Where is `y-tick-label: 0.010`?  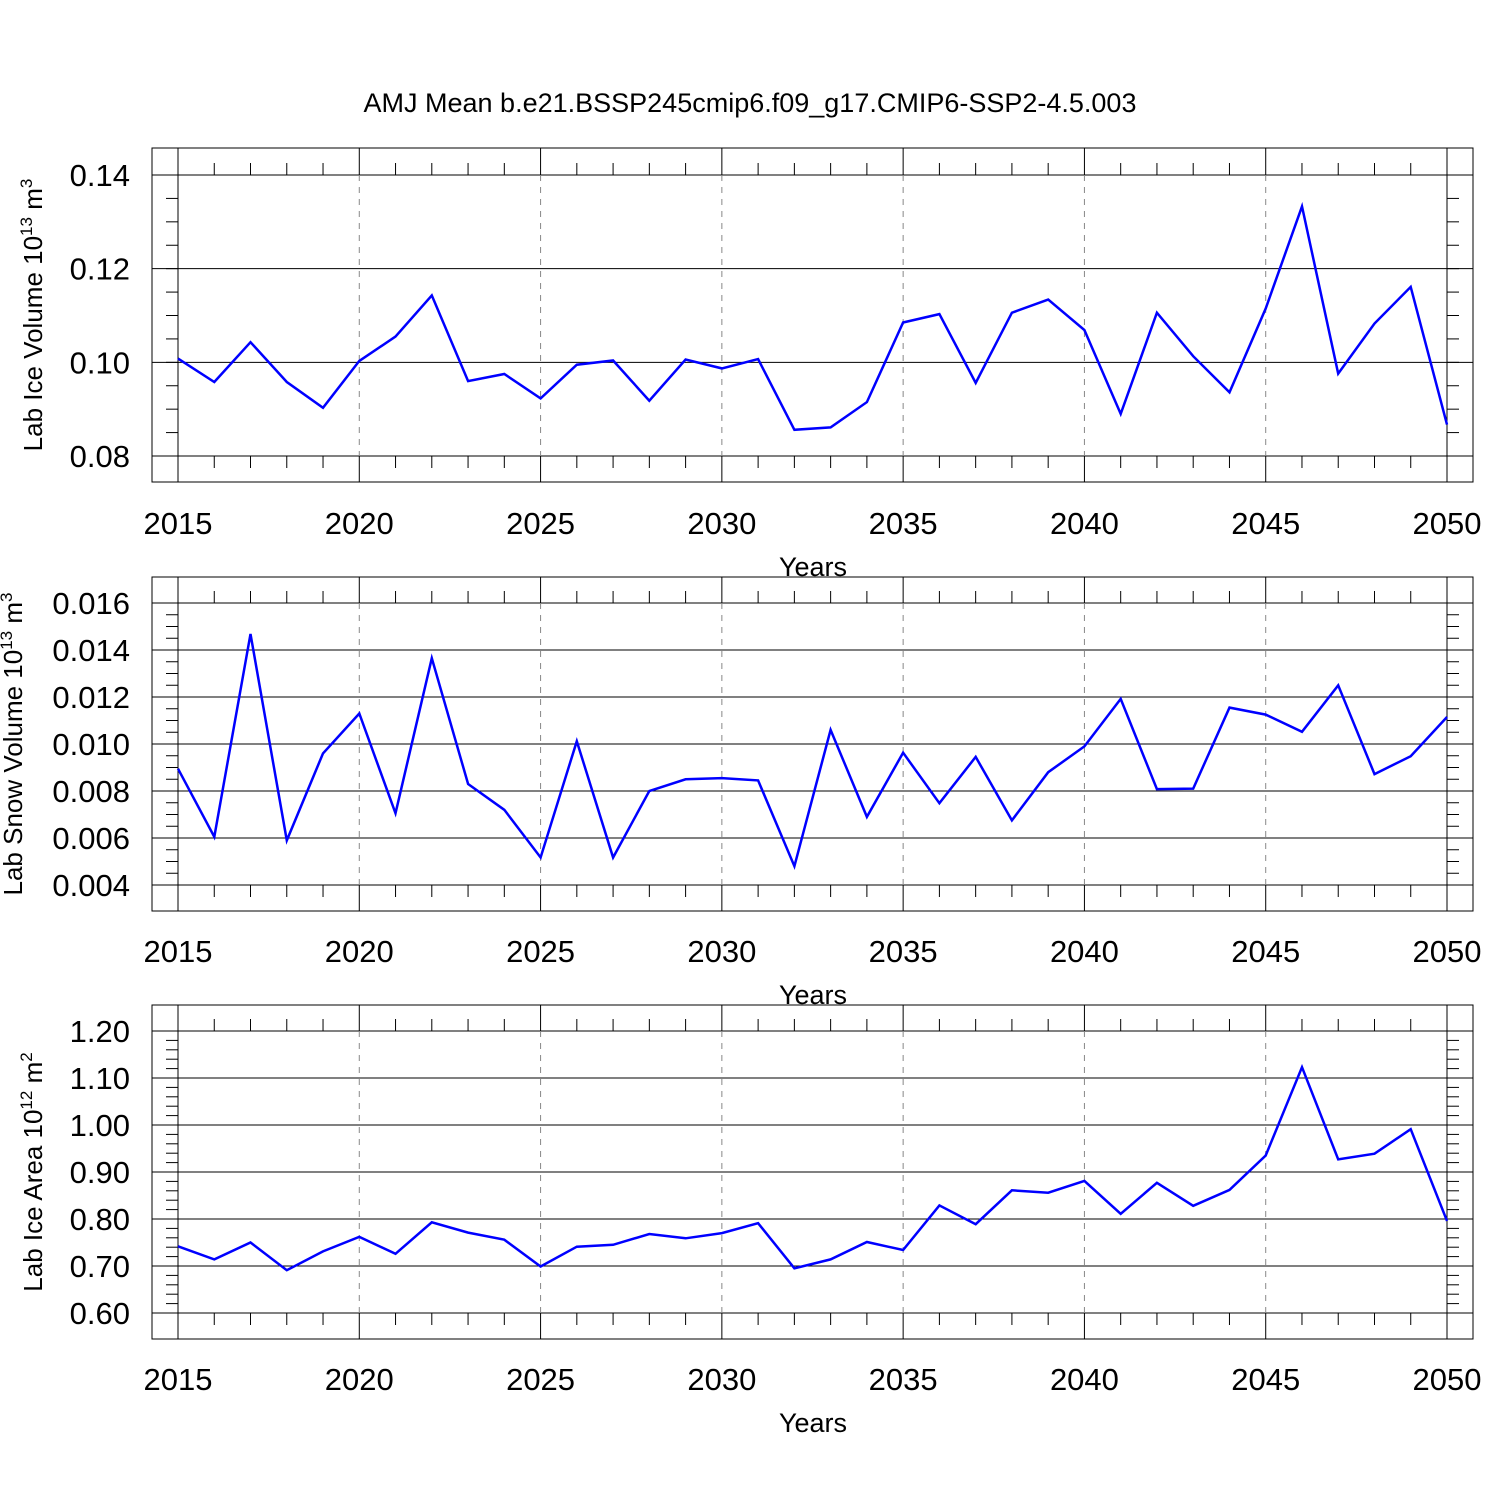 y-tick-label: 0.010 is located at coordinates (91, 744).